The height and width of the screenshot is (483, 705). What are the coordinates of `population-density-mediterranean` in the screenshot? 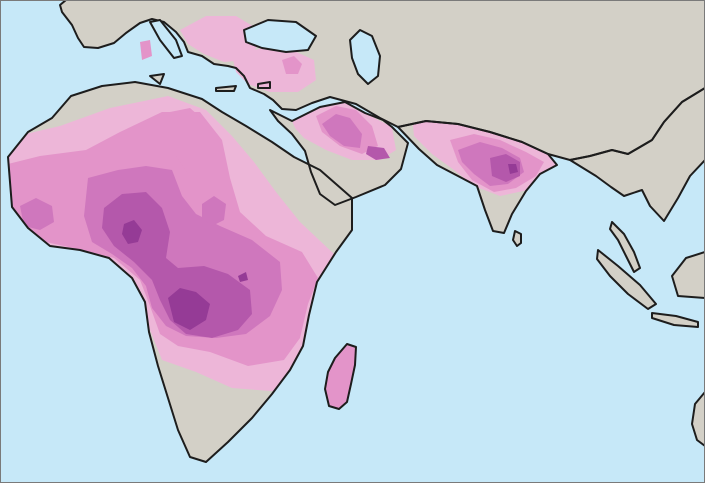 It's located at (228, 54).